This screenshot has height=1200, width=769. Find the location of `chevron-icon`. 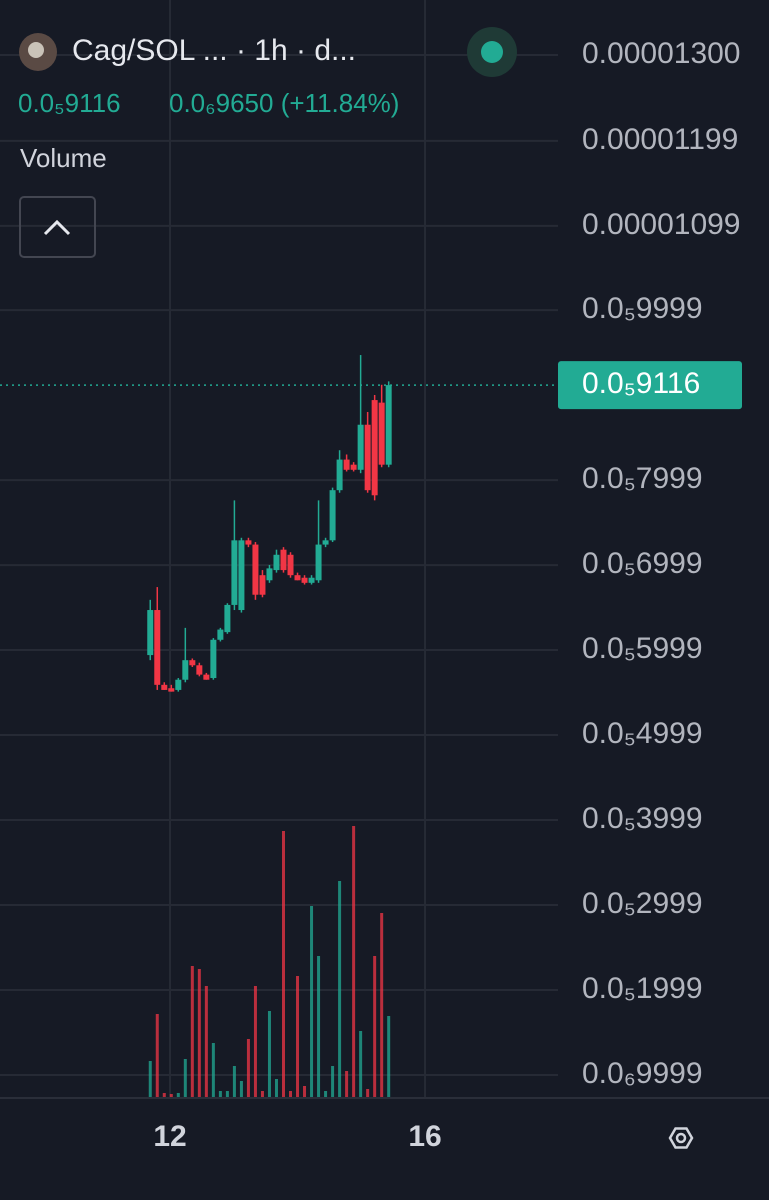

chevron-icon is located at coordinates (57, 227).